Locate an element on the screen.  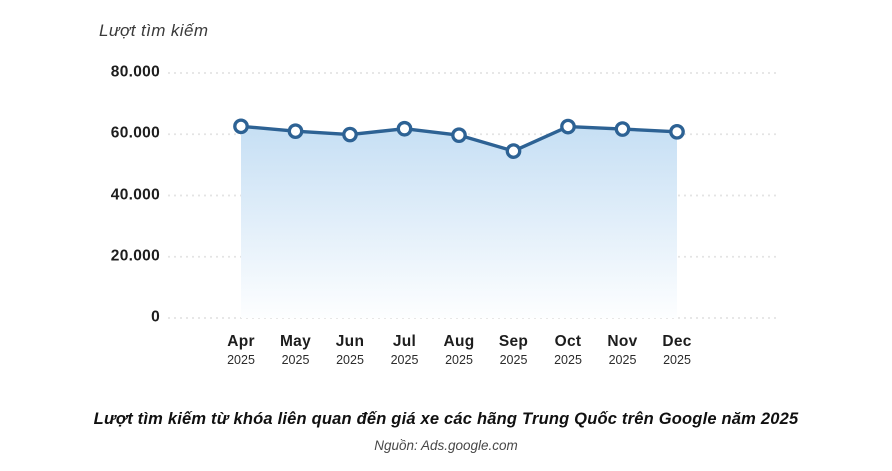
x-tick-month: Nov is located at coordinates (622, 341).